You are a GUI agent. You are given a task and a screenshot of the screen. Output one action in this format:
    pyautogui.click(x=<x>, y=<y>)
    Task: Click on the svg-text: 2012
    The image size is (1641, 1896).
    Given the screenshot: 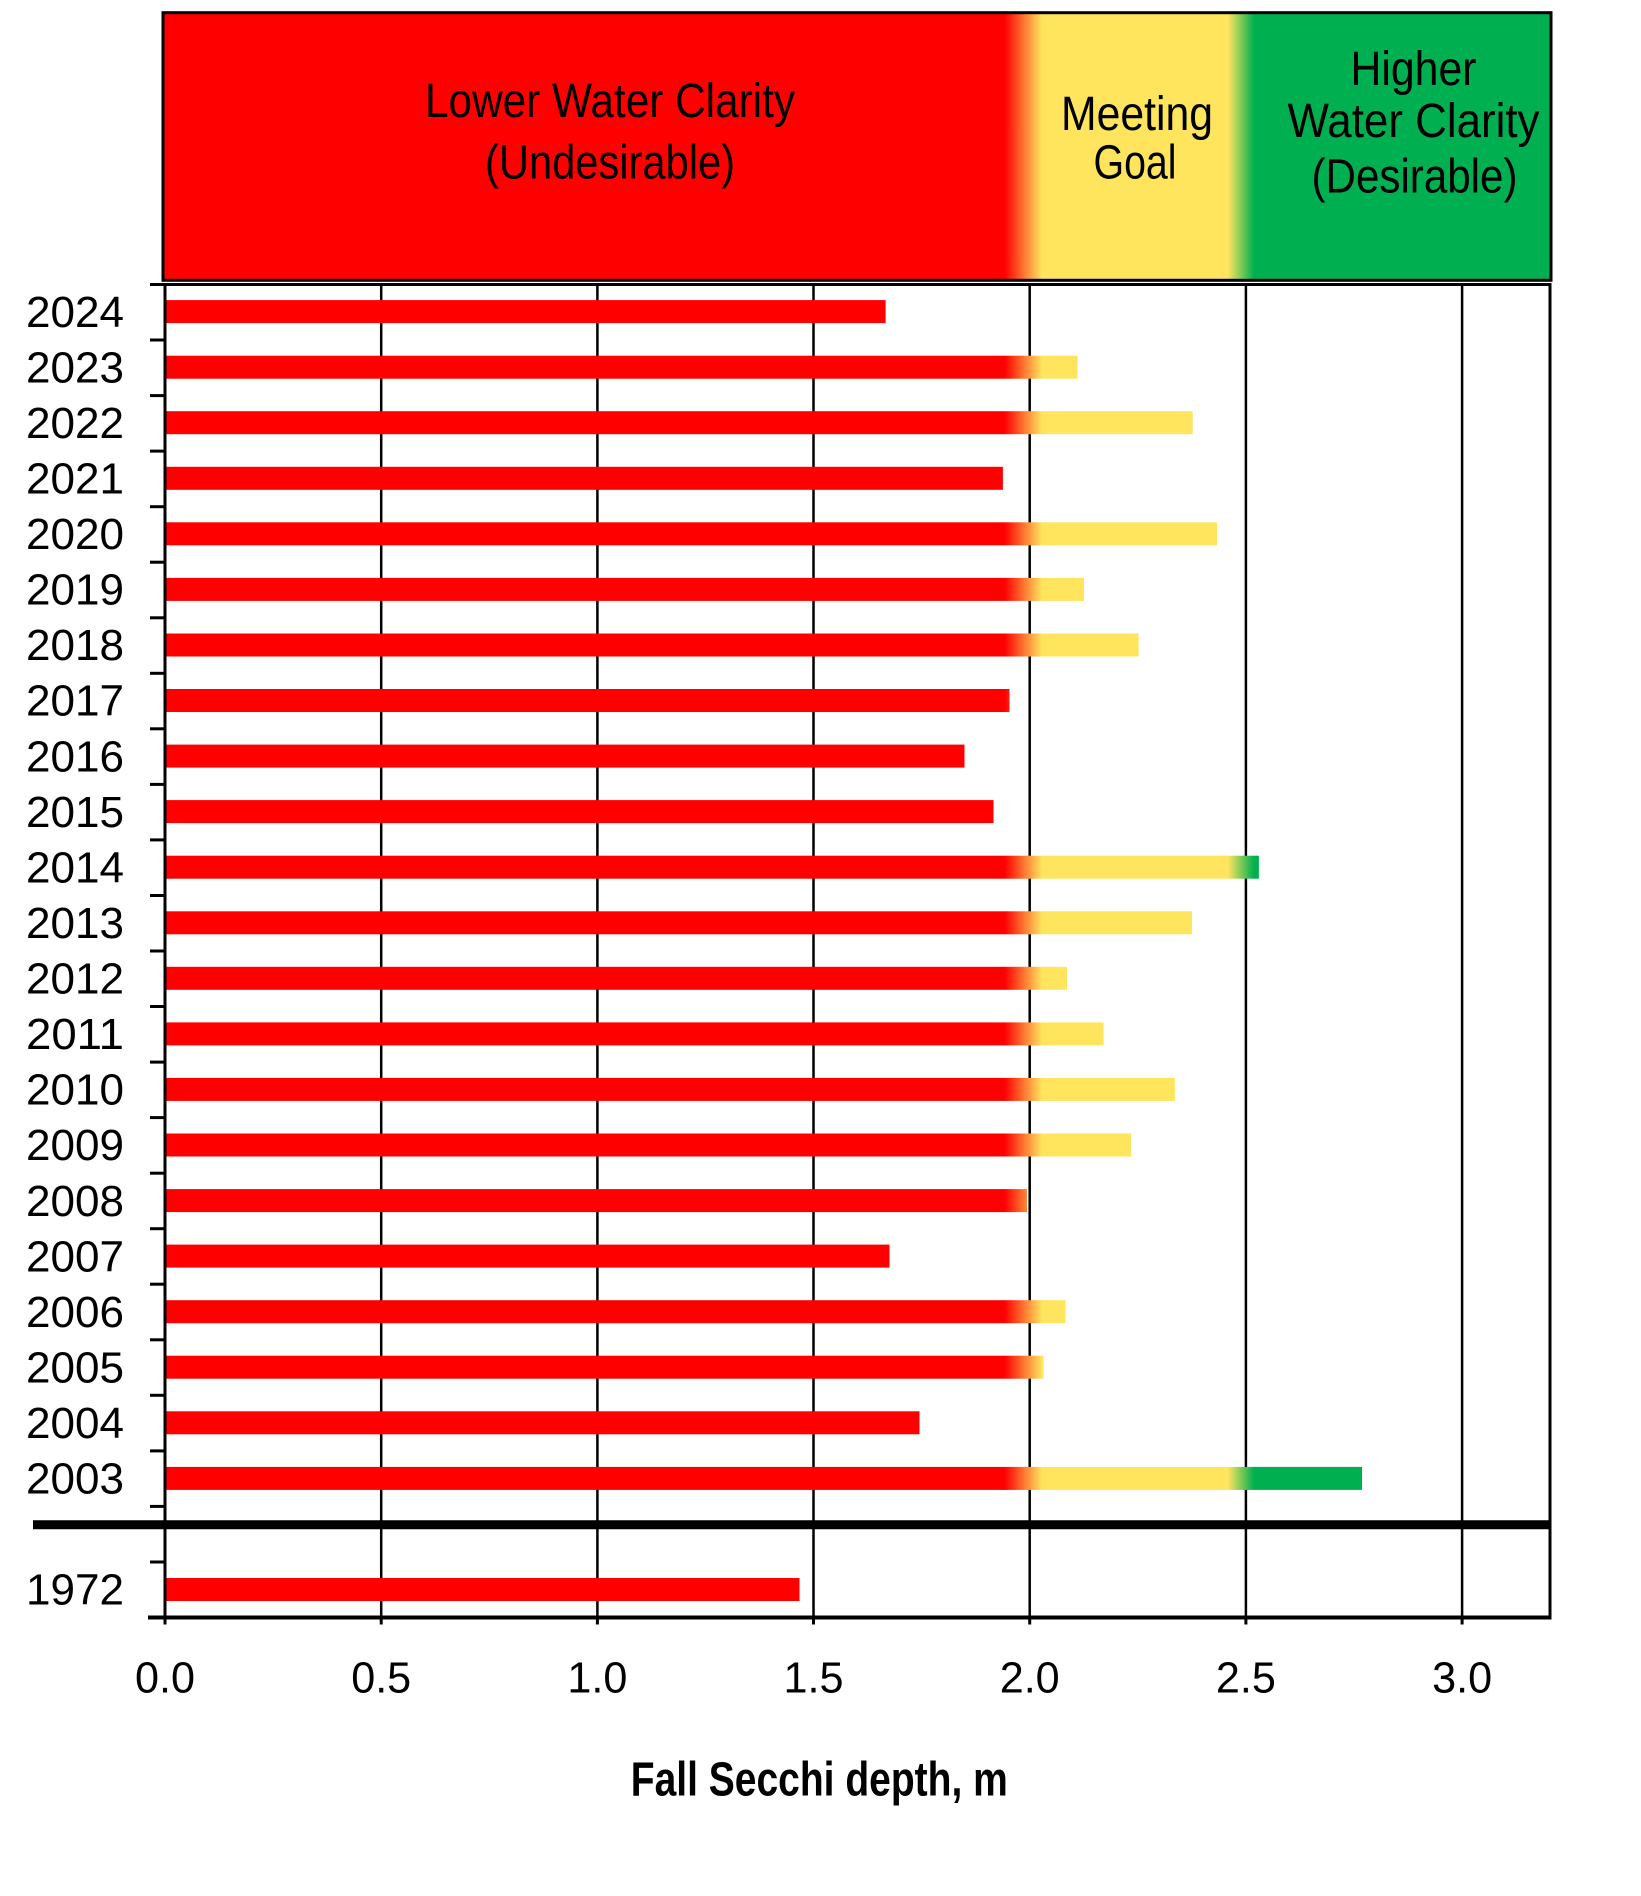 What is the action you would take?
    pyautogui.click(x=75, y=979)
    